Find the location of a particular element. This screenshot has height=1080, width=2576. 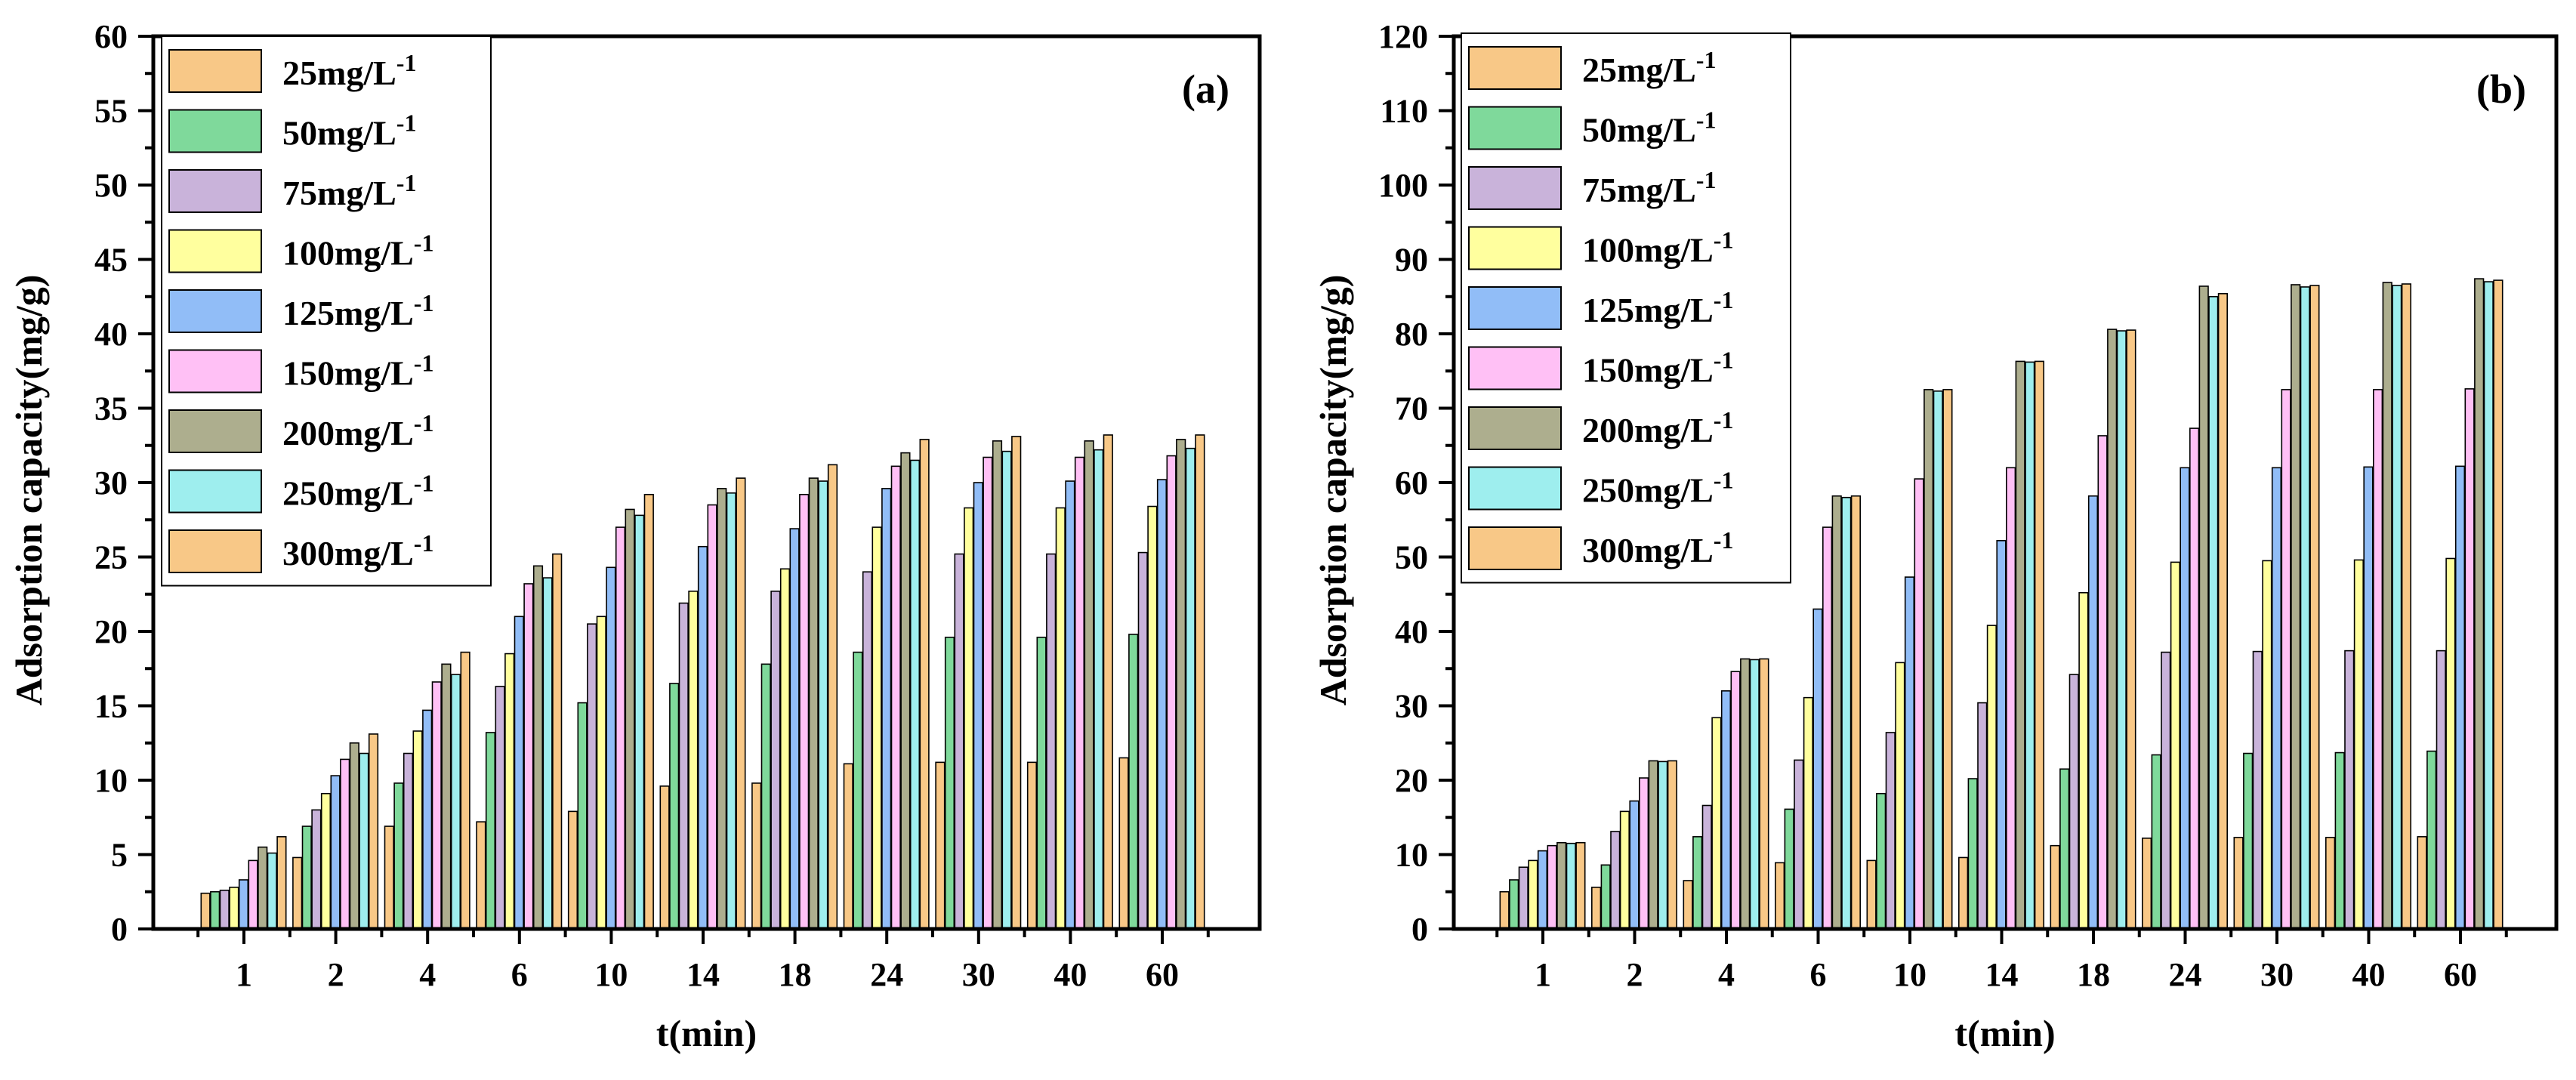

legend-item: 25mg/L-1 is located at coordinates (292, 71).